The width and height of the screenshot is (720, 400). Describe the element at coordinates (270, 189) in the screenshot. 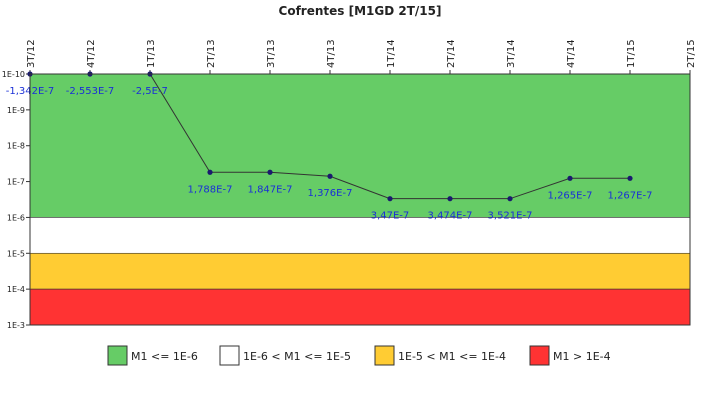

I see `data-label: 1,847E-7` at that location.